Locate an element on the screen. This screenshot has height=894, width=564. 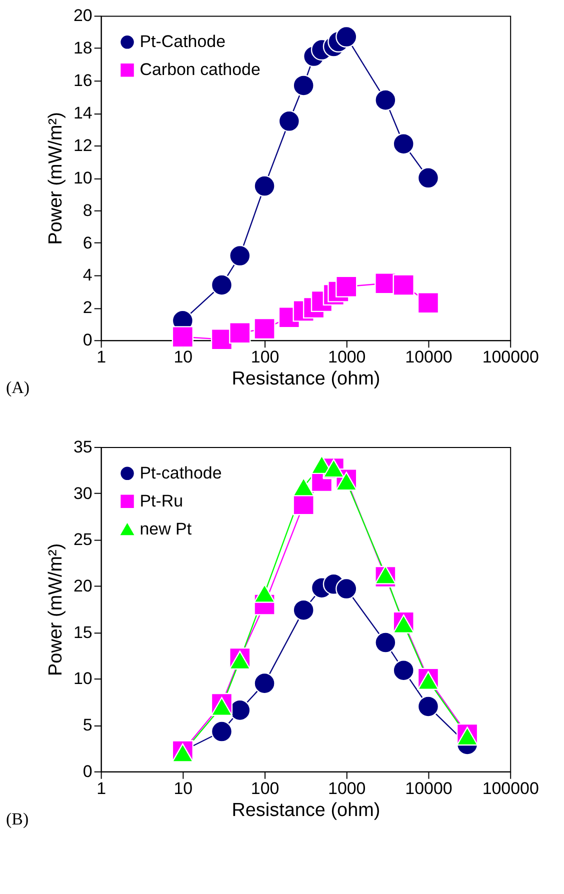
text: (B) is located at coordinates (17, 818).